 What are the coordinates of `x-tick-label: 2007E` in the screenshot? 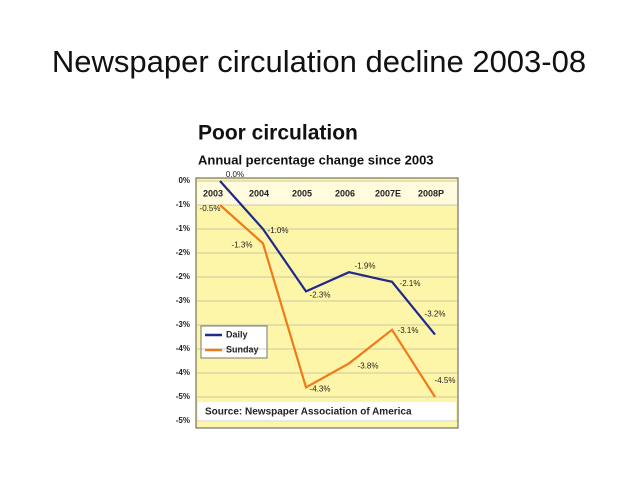 It's located at (388, 193).